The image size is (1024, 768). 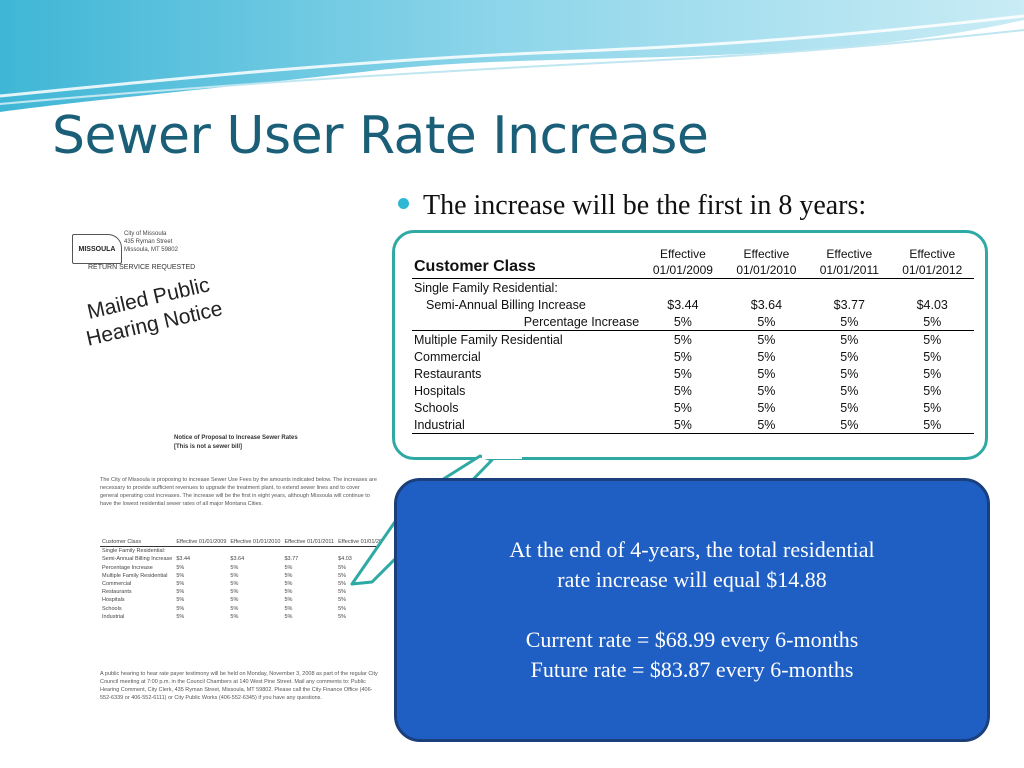 What do you see at coordinates (117, 592) in the screenshot?
I see `notice-cell: Restaurants` at bounding box center [117, 592].